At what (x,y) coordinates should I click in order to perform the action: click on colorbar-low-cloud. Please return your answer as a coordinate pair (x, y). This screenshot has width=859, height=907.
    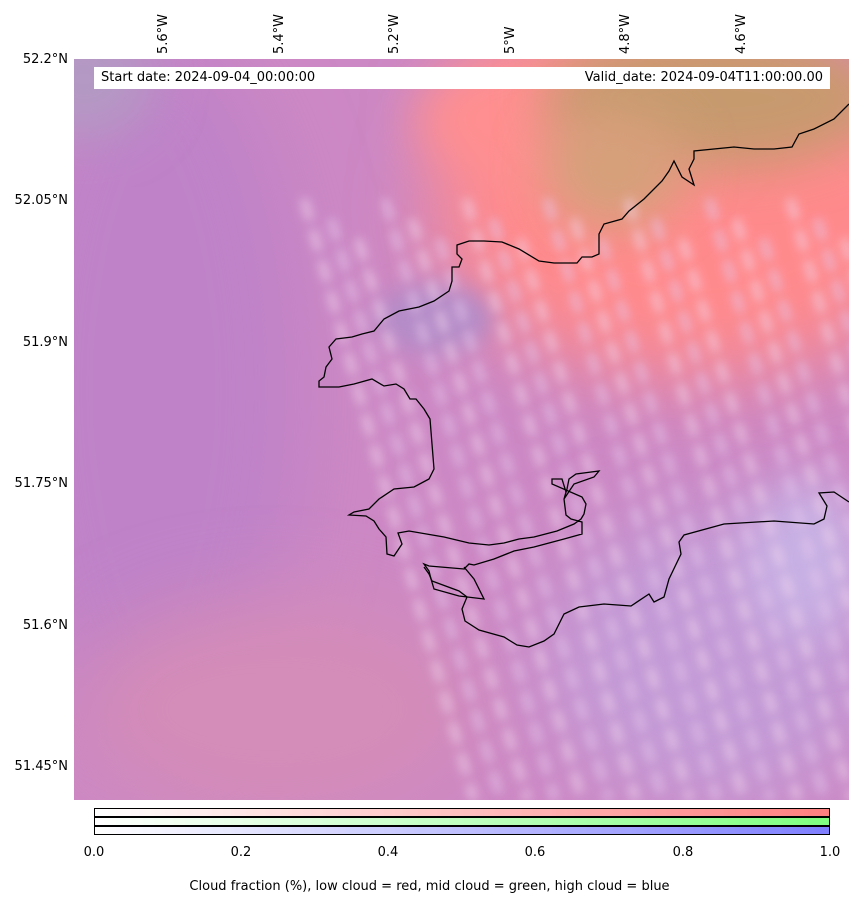
    Looking at the image, I should click on (462, 812).